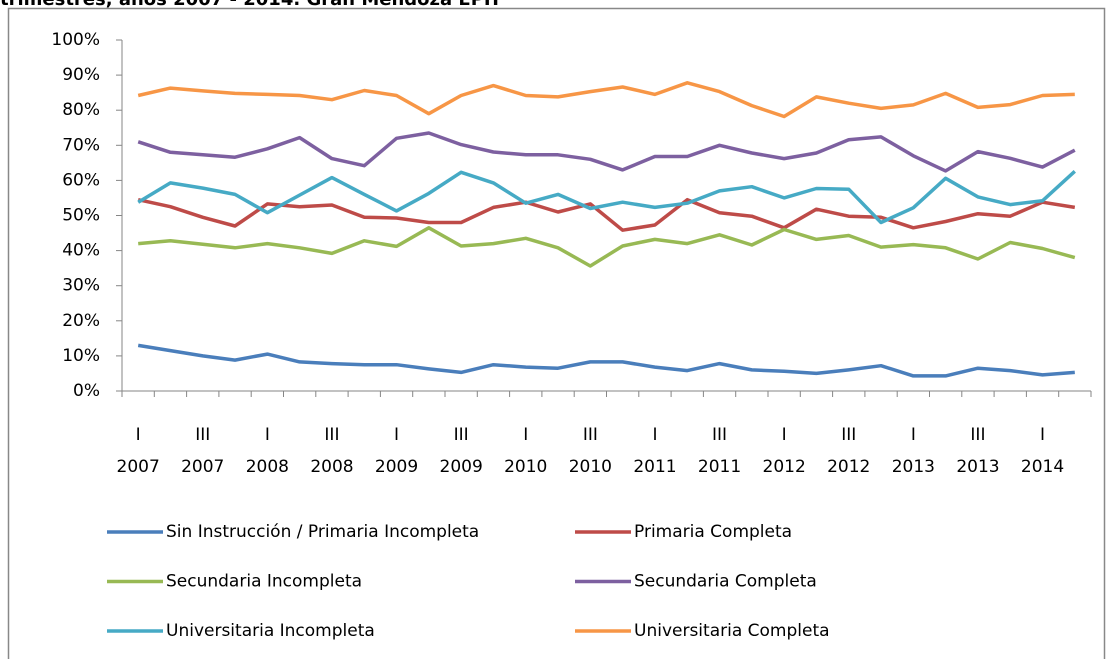 The height and width of the screenshot is (659, 1113). Describe the element at coordinates (81, 145) in the screenshot. I see `y-tick-label: 70%` at that location.